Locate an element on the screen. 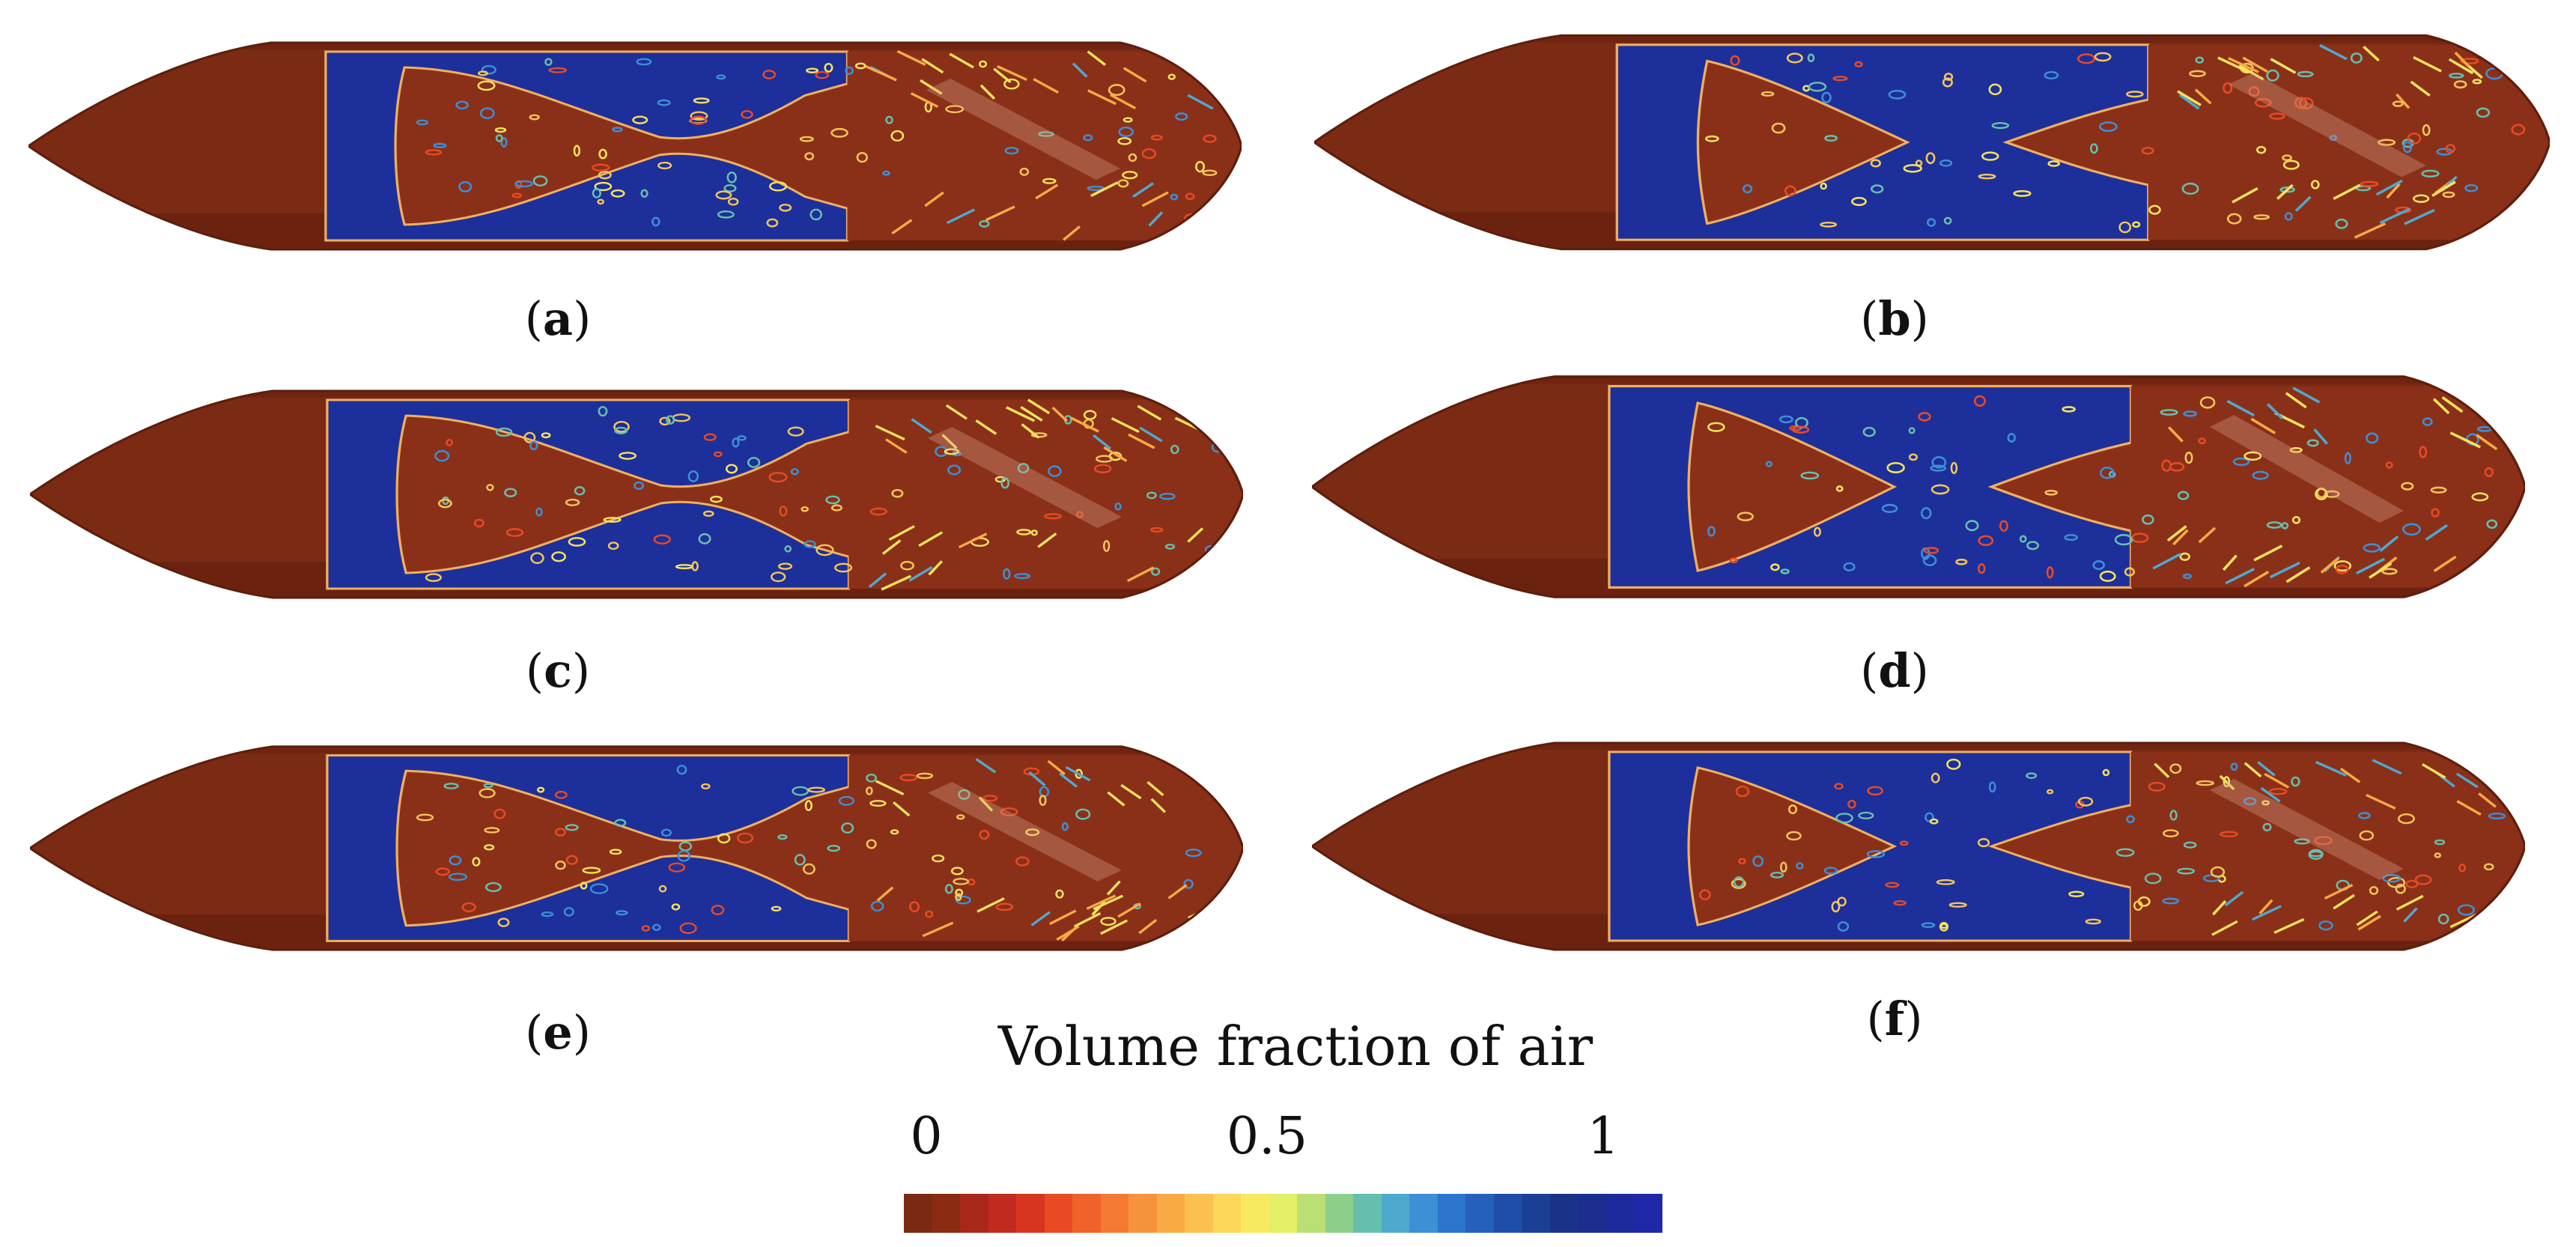 The image size is (2576, 1247). hull-image-b is located at coordinates (1932, 142).